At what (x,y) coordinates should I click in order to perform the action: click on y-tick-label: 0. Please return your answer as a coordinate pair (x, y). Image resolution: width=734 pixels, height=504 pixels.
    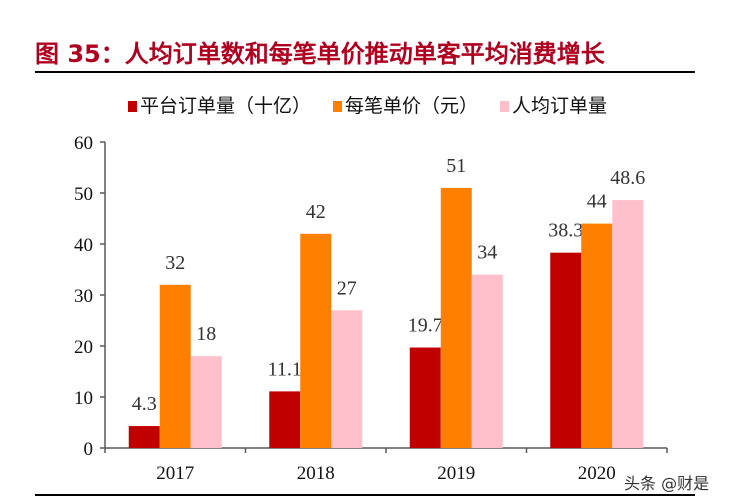
    Looking at the image, I should click on (89, 449).